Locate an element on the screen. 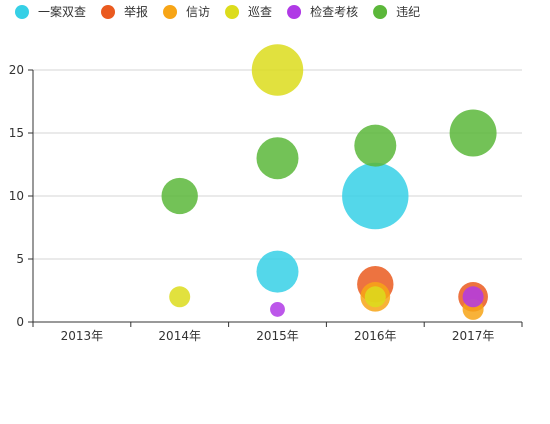  legend-item: 一案双查 is located at coordinates (50, 11).